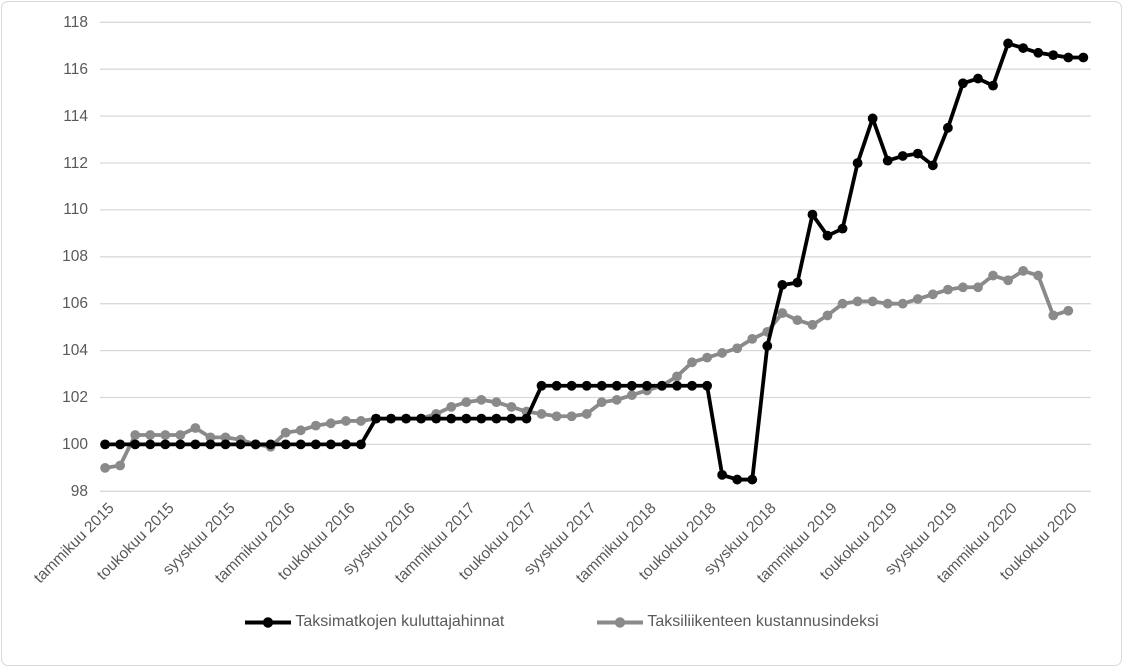 The image size is (1123, 667). I want to click on y-tick-label: 98, so click(79, 491).